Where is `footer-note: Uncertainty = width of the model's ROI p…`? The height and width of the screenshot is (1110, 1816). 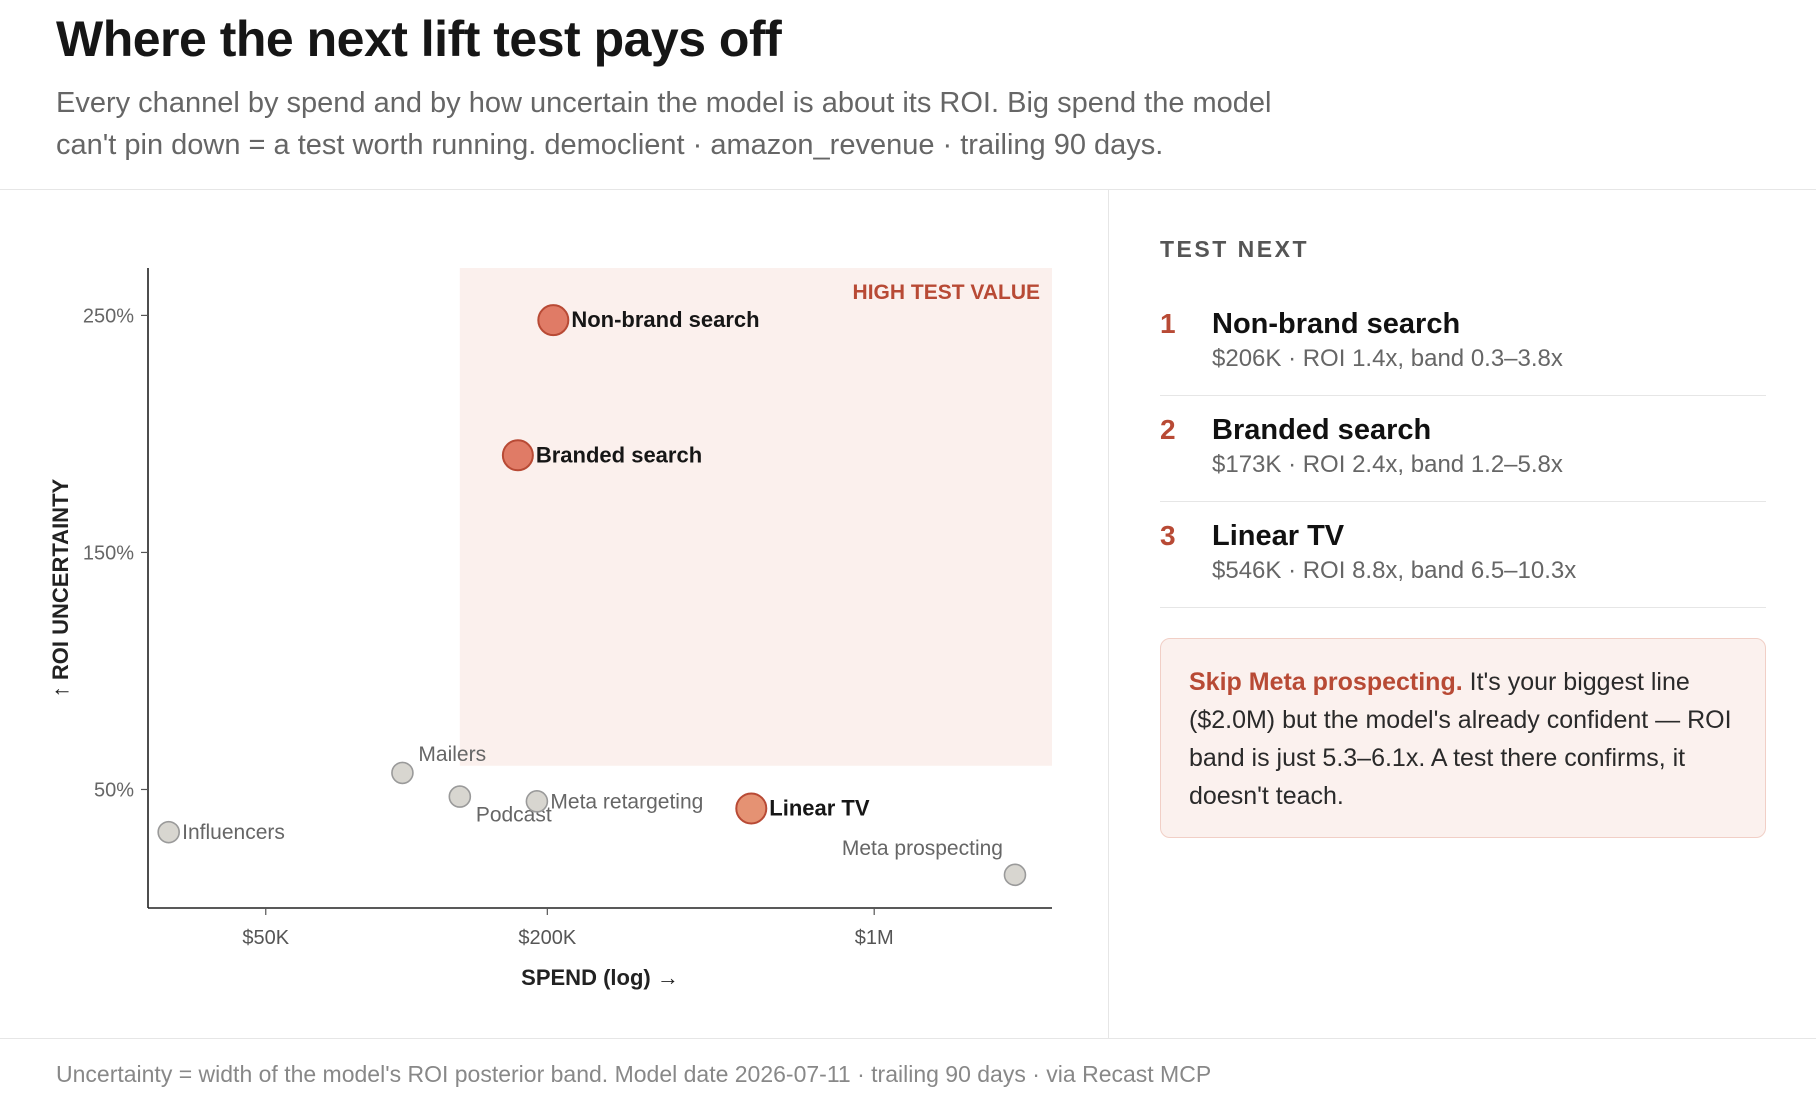 footer-note: Uncertainty = width of the model's ROI p… is located at coordinates (634, 1074).